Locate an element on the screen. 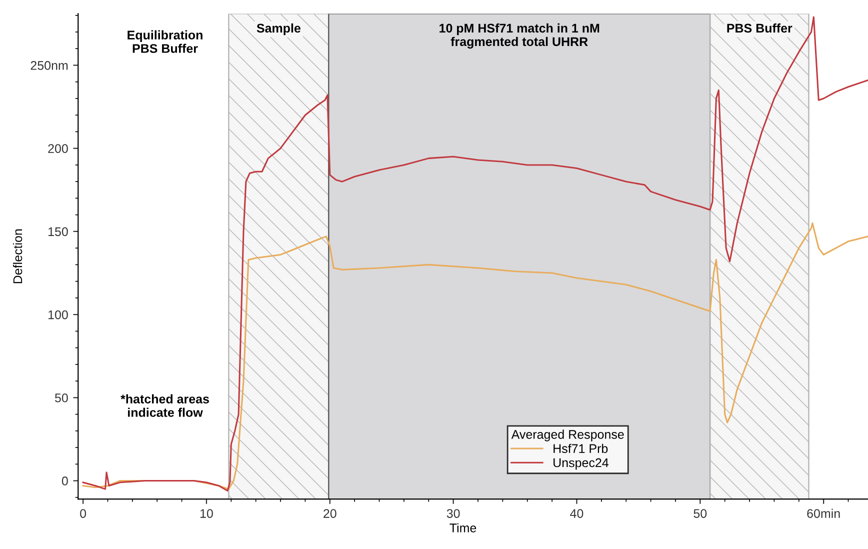  y-tick-label: 100 is located at coordinates (58, 315).